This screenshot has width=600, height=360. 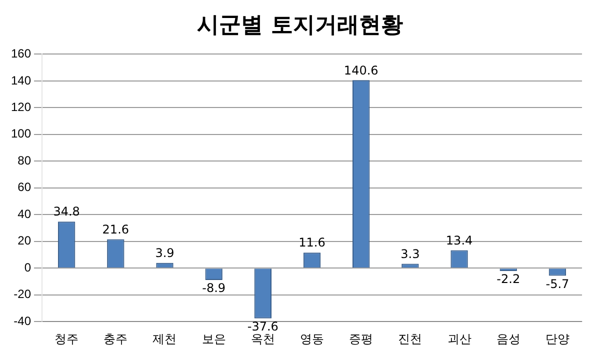 I want to click on y-tick-label: 0, so click(x=28, y=267).